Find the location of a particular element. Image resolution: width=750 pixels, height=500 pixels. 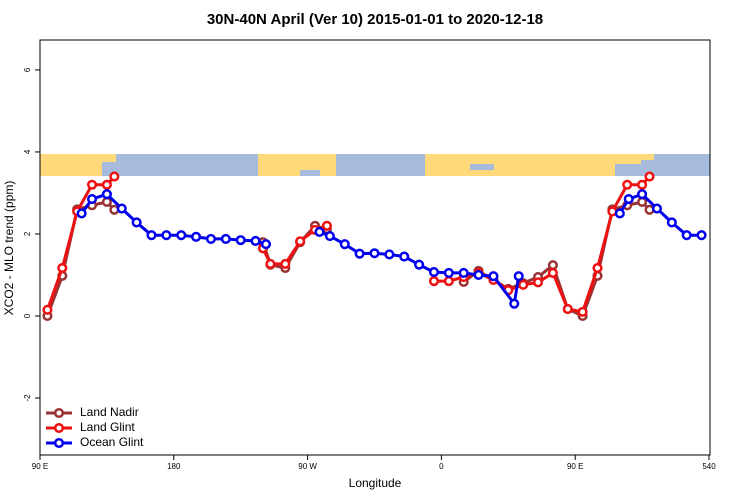

y-tick-label: 6 is located at coordinates (27, 69).